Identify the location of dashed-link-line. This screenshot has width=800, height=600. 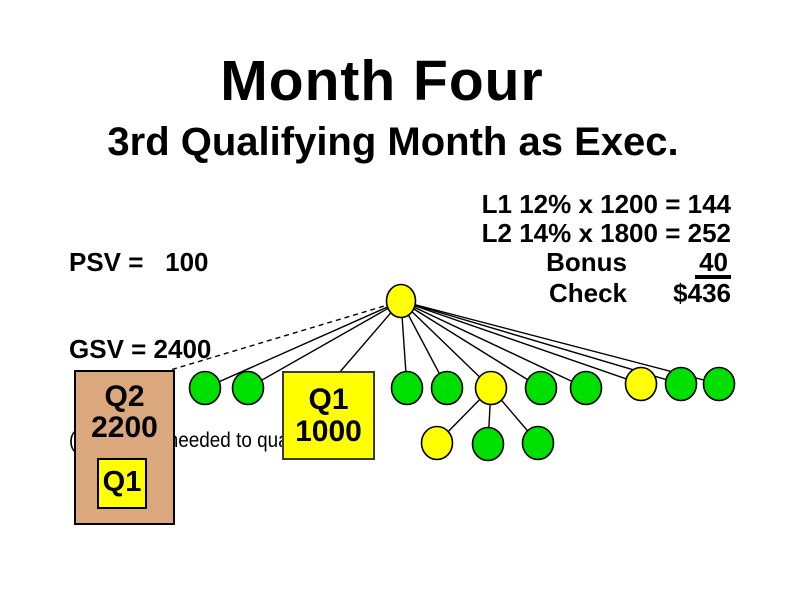
(269, 340).